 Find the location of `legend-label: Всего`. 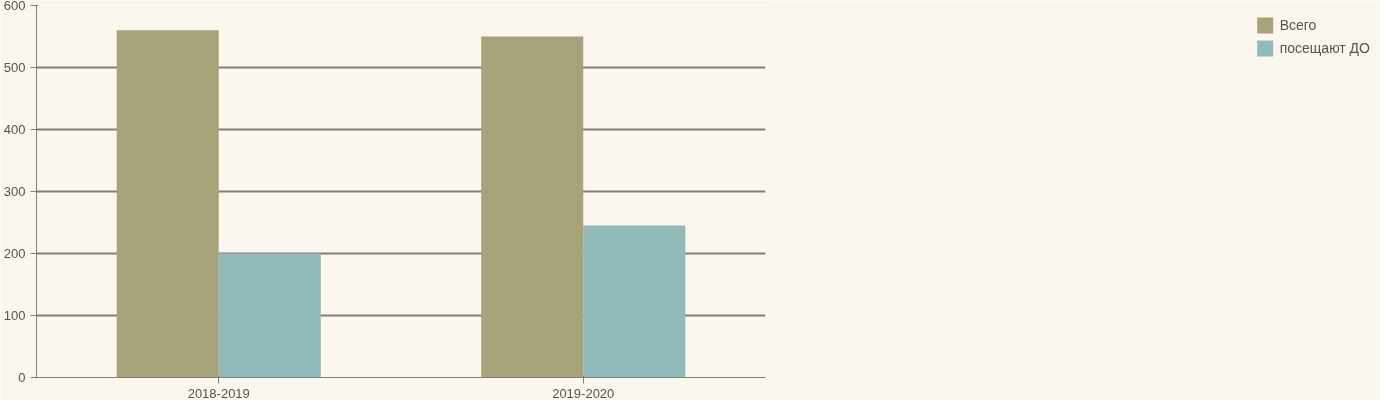

legend-label: Всего is located at coordinates (1298, 25).